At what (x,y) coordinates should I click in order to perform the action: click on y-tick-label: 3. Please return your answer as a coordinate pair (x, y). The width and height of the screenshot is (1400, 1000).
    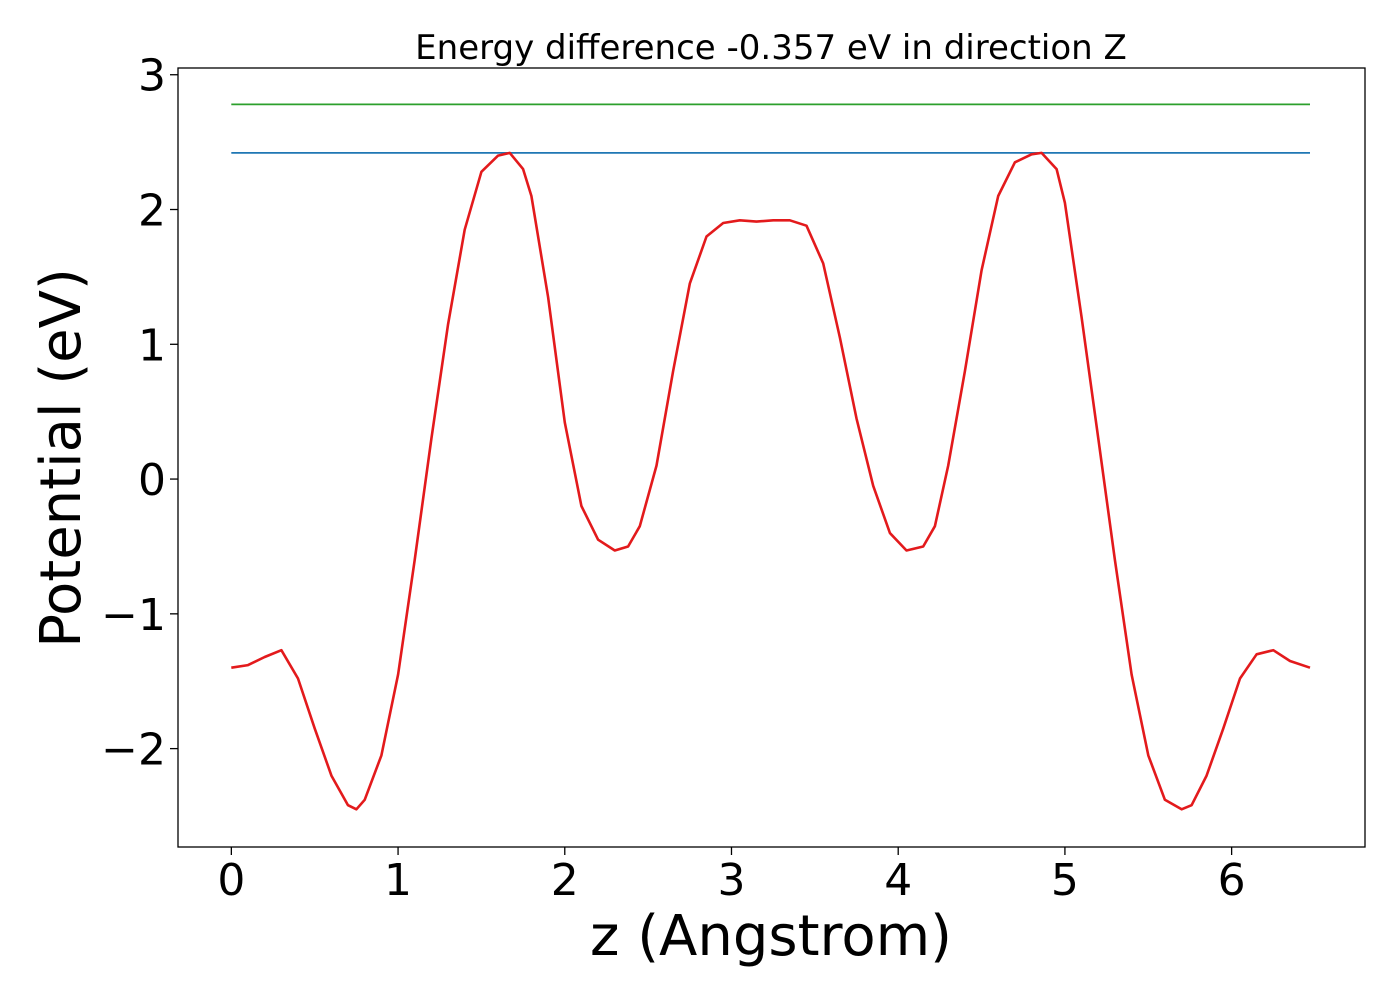
    Looking at the image, I should click on (152, 76).